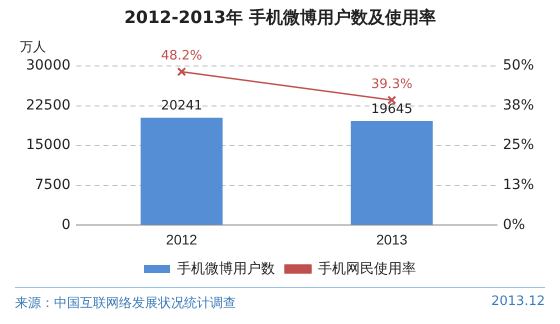 Image resolution: width=560 pixels, height=324 pixels. Describe the element at coordinates (391, 109) in the screenshot. I see `data-label: 19645` at that location.